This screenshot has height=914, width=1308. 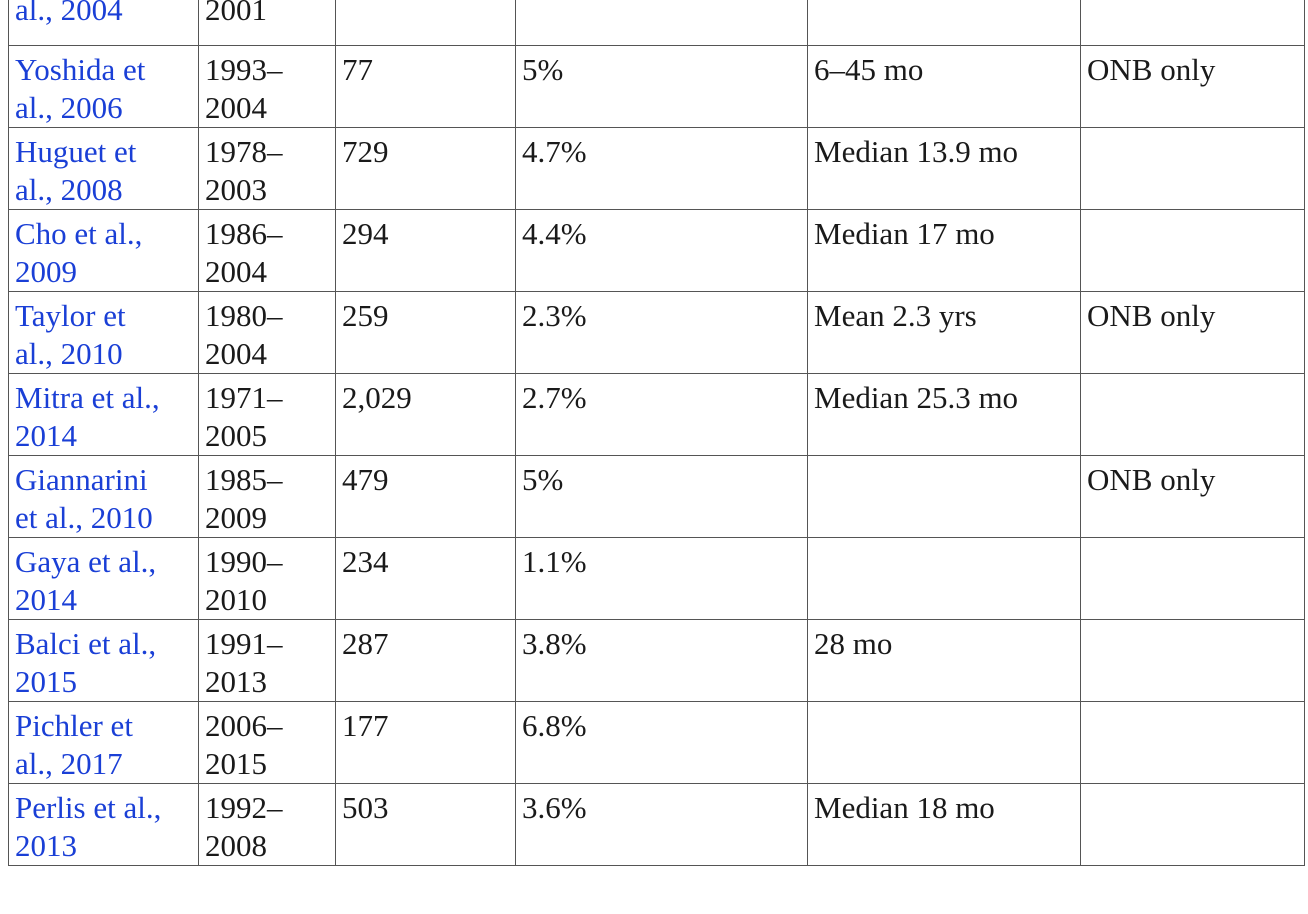 What do you see at coordinates (377, 397) in the screenshot?
I see `count-cell-text: 2,029` at bounding box center [377, 397].